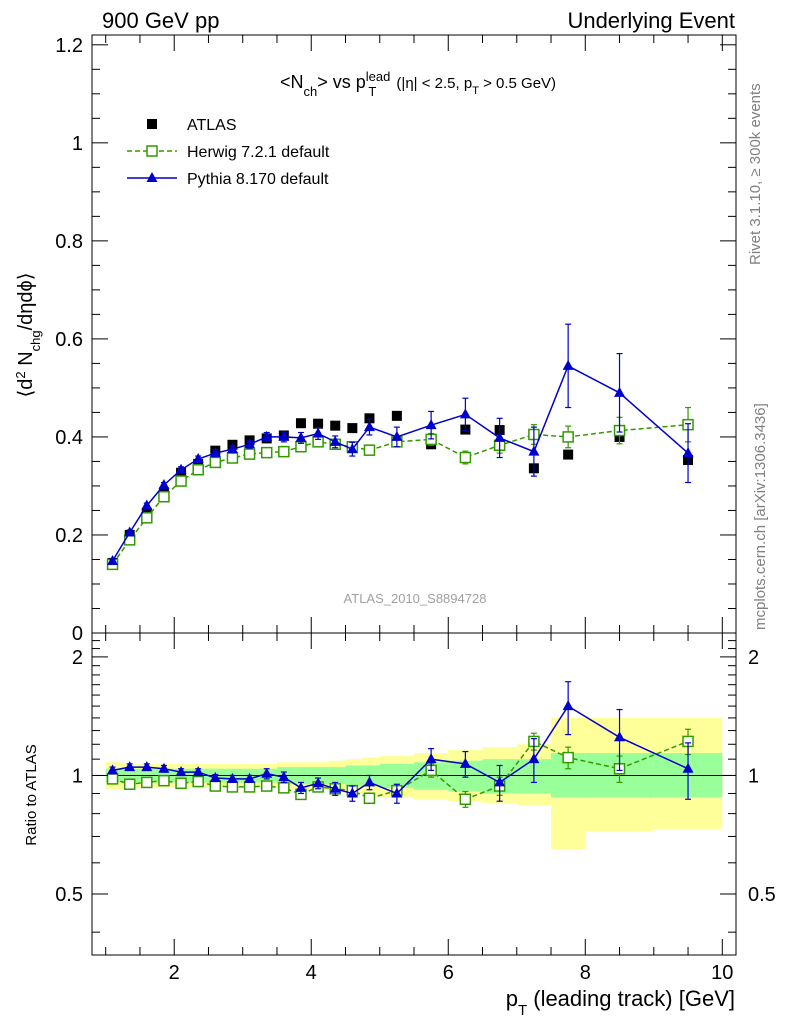 The width and height of the screenshot is (786, 1024). I want to click on xtick-label: 6, so click(448, 973).